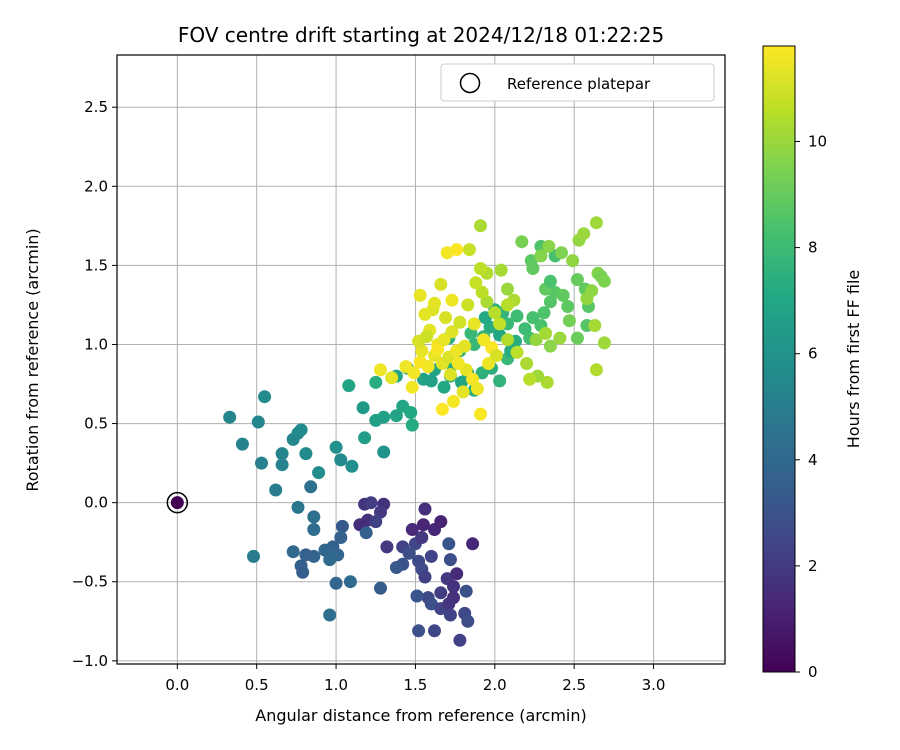  I want to click on y-tick-label: −1.0, so click(90, 661).